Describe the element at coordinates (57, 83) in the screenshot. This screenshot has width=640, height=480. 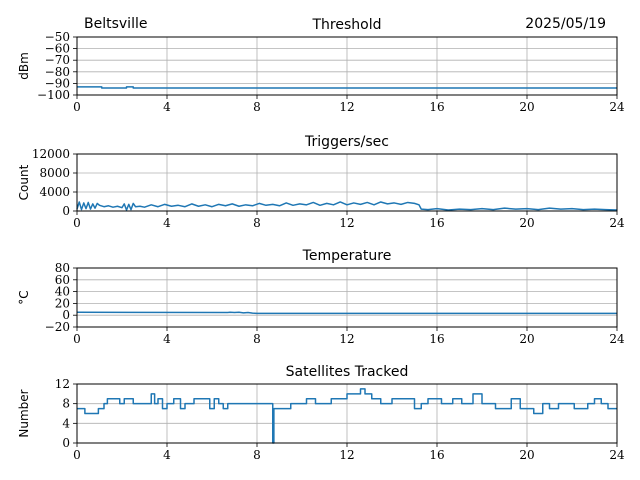
I see `y-tick-label: −90` at that location.